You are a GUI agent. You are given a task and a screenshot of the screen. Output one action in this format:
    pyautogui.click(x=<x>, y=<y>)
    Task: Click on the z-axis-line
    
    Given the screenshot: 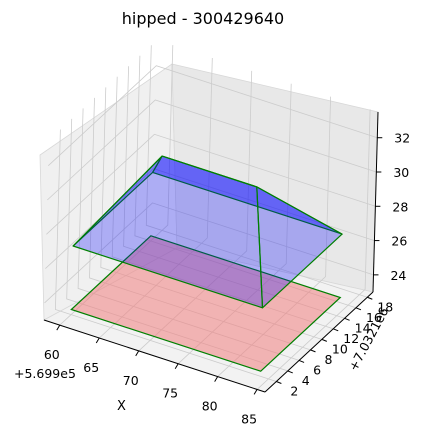 What is the action you would take?
    pyautogui.click(x=375, y=202)
    